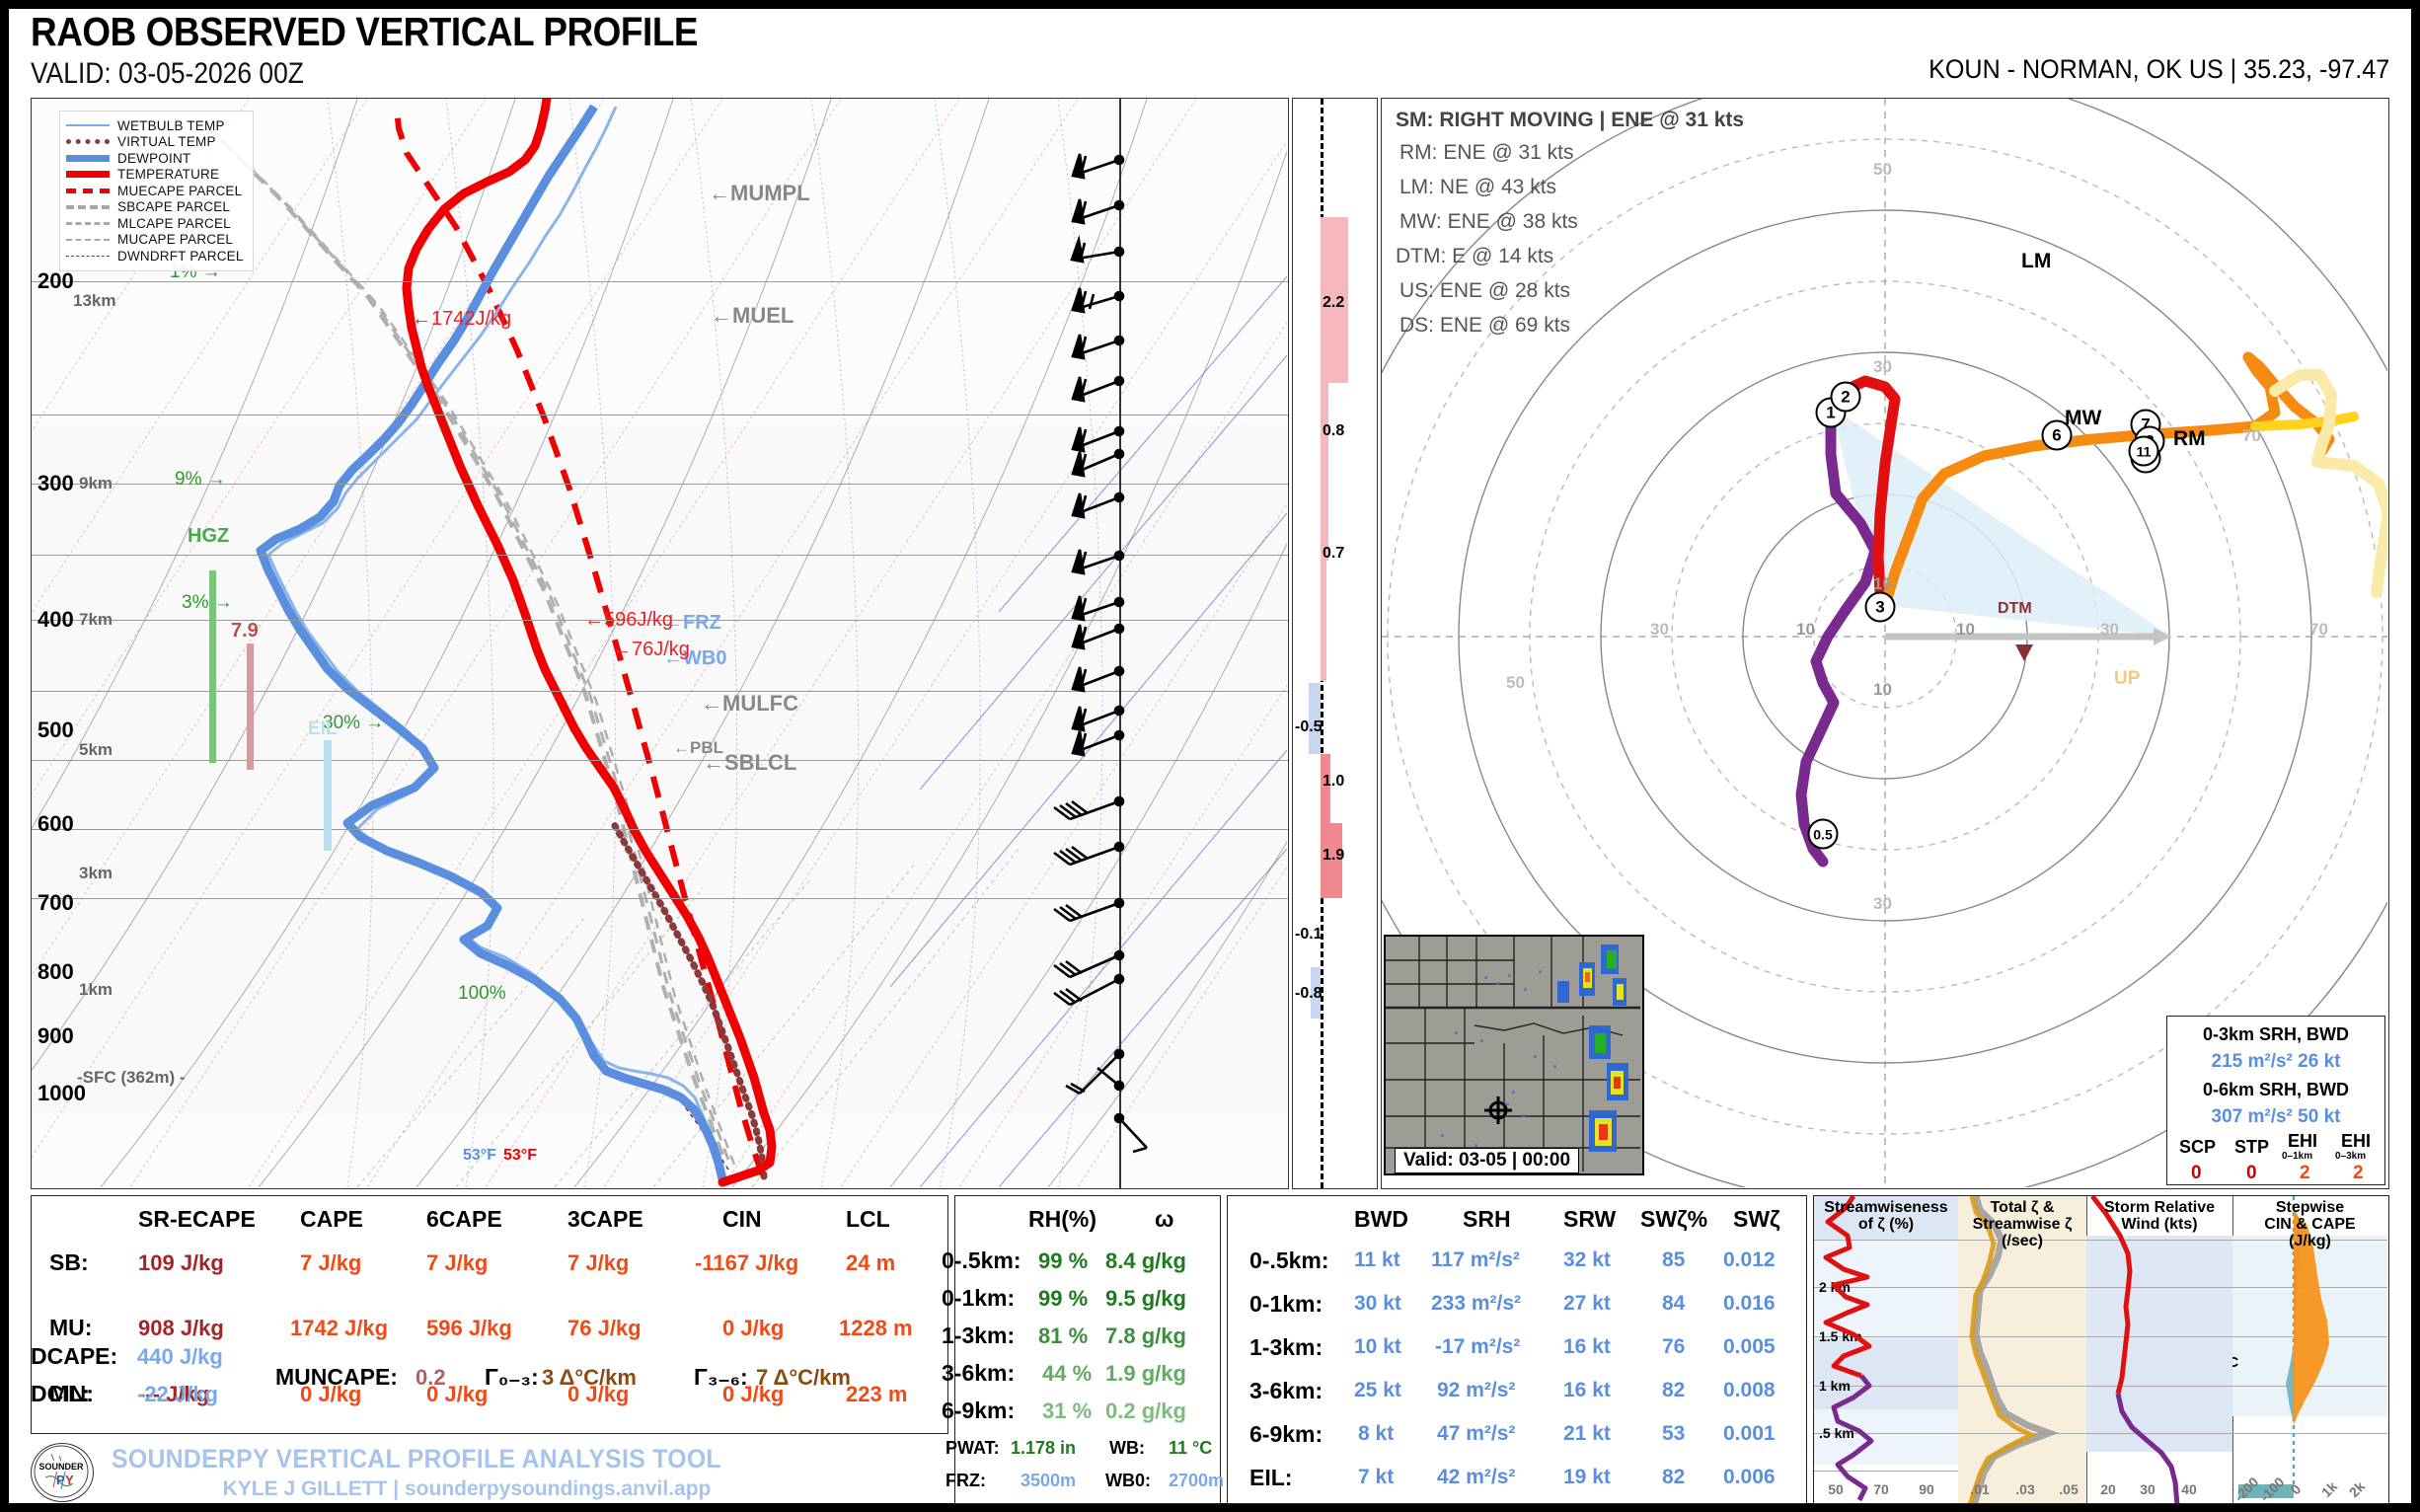 Image resolution: width=2420 pixels, height=1512 pixels. Describe the element at coordinates (1377, 1259) in the screenshot. I see `bwd-value: 11 kt` at that location.